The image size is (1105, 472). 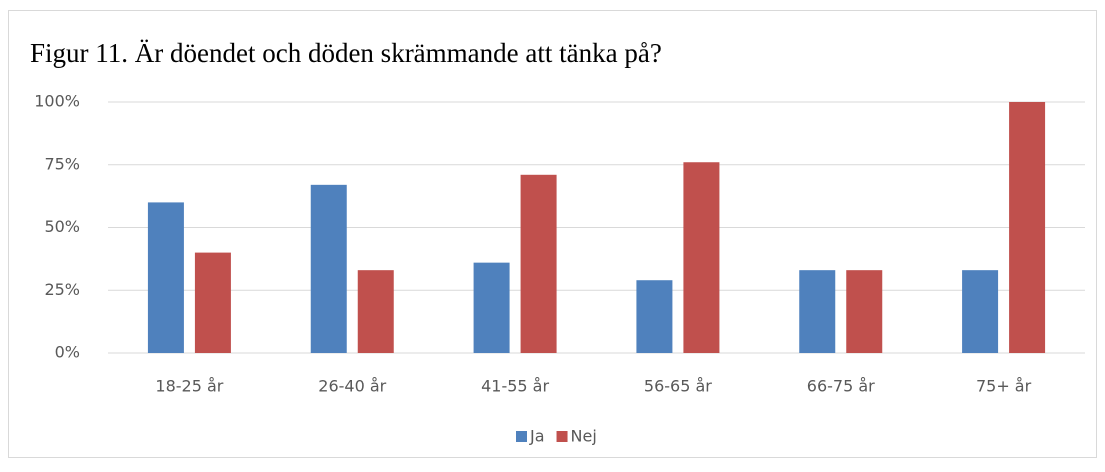 What do you see at coordinates (537, 436) in the screenshot?
I see `legend-label: Ja` at bounding box center [537, 436].